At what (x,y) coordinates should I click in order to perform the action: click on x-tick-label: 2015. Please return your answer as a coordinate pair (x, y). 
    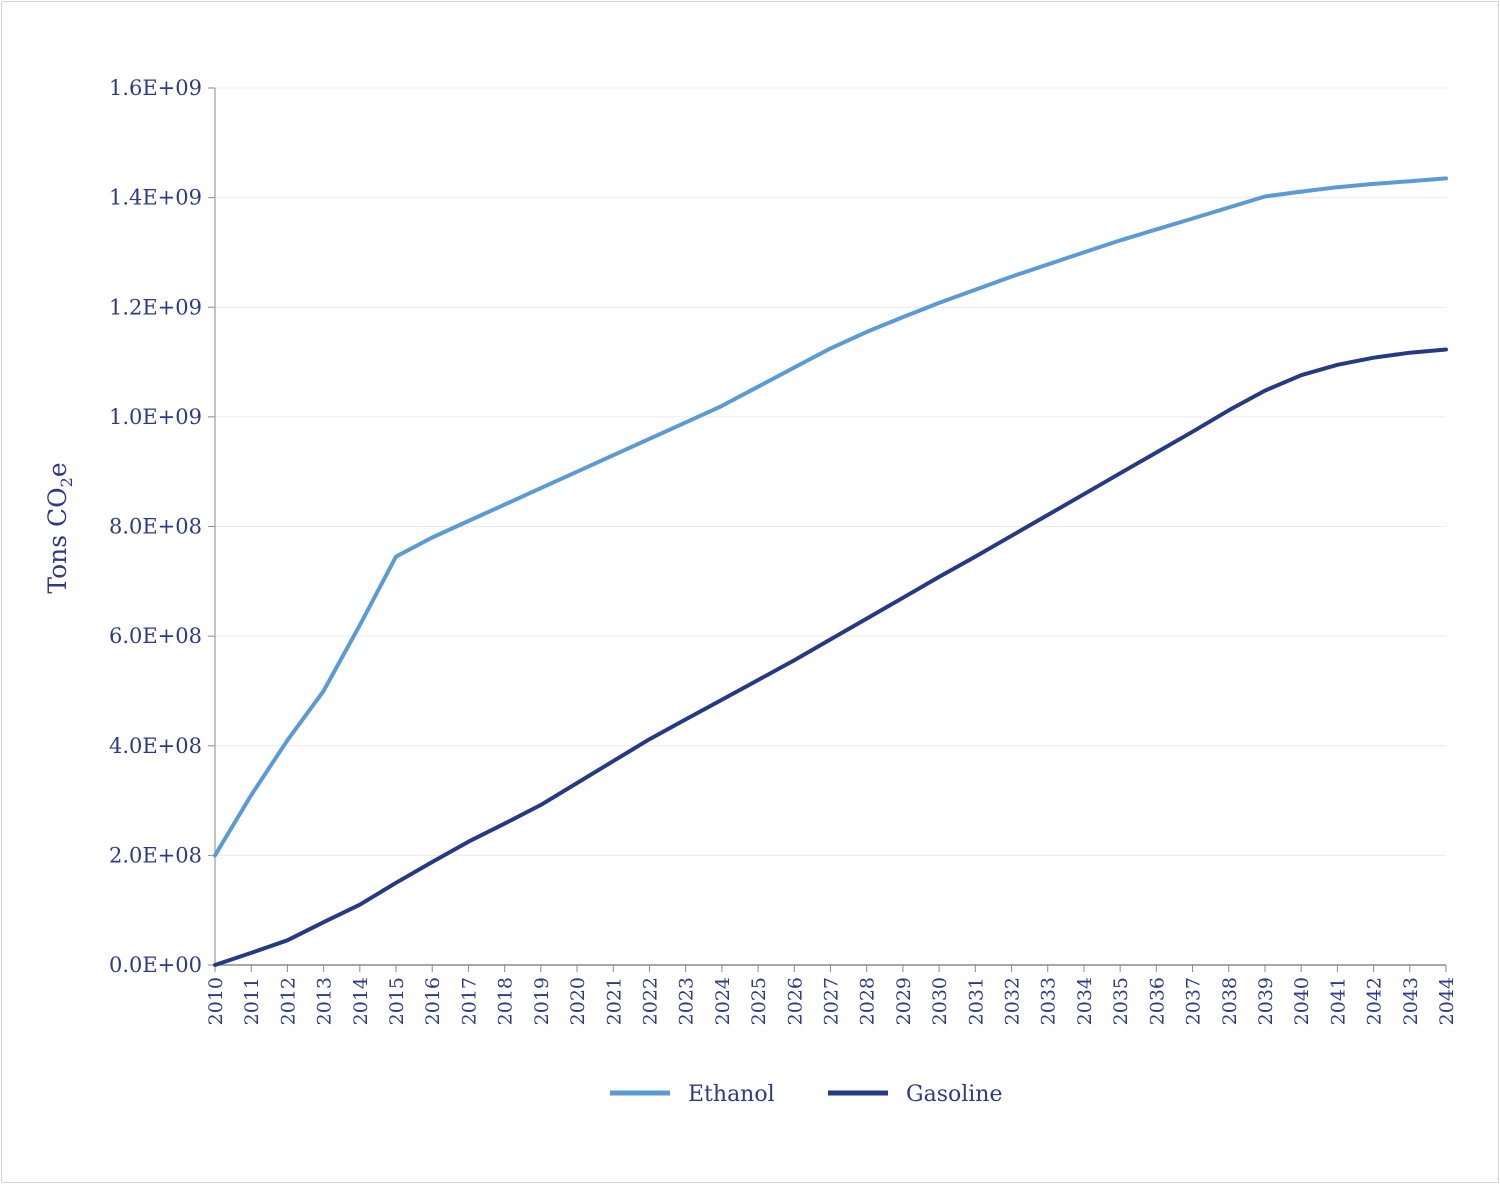
    Looking at the image, I should click on (397, 1001).